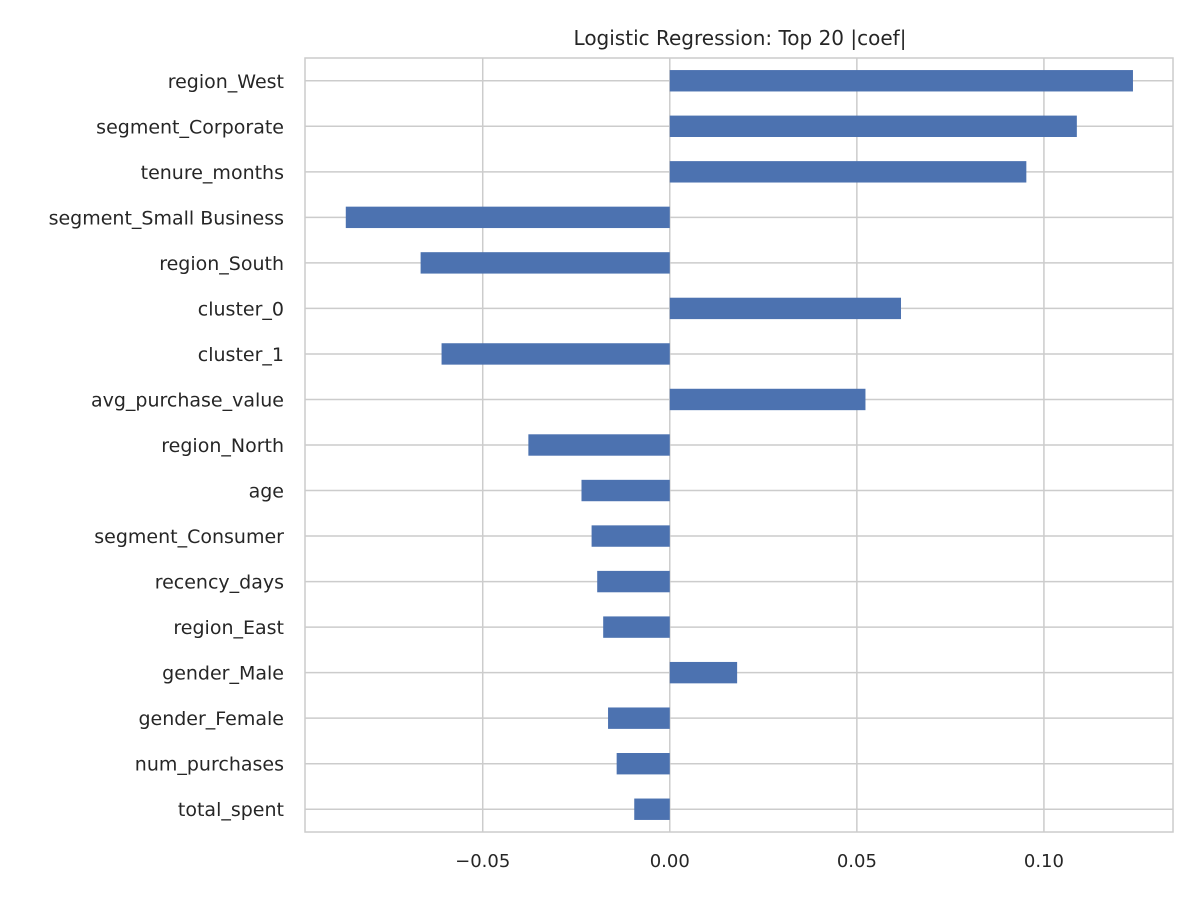 The width and height of the screenshot is (1200, 900). I want to click on category-label: region_North, so click(222, 446).